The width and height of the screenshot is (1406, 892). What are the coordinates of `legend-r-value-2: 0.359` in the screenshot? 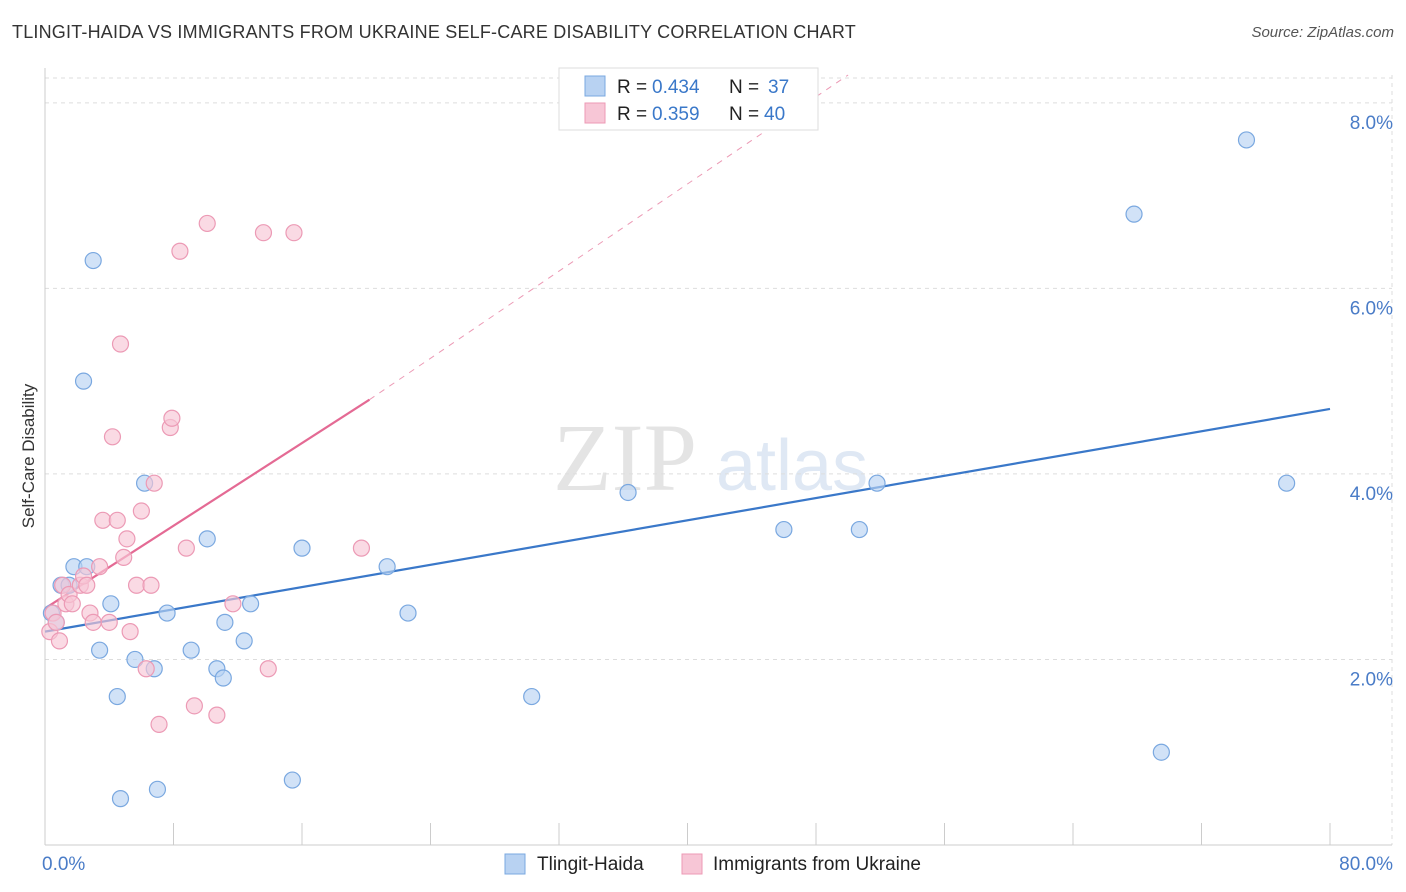 It's located at (676, 114).